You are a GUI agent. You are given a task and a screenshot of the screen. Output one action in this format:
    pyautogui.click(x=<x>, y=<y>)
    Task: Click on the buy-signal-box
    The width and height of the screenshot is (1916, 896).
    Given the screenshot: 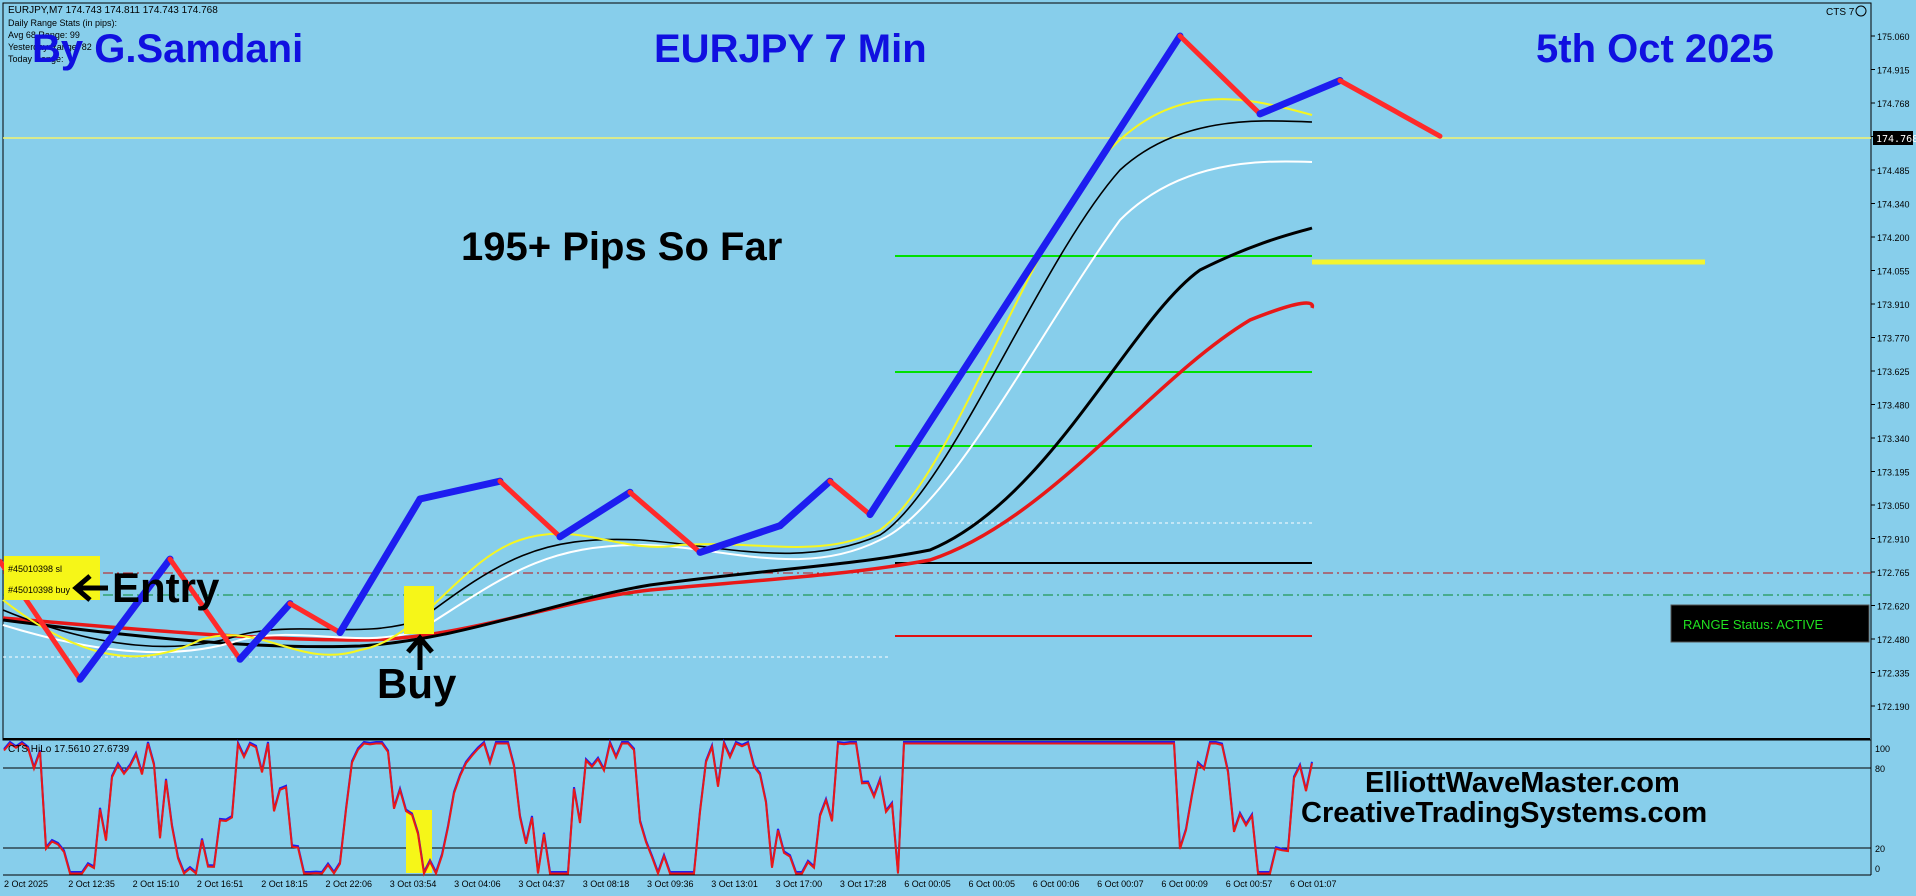 What is the action you would take?
    pyautogui.click(x=419, y=610)
    